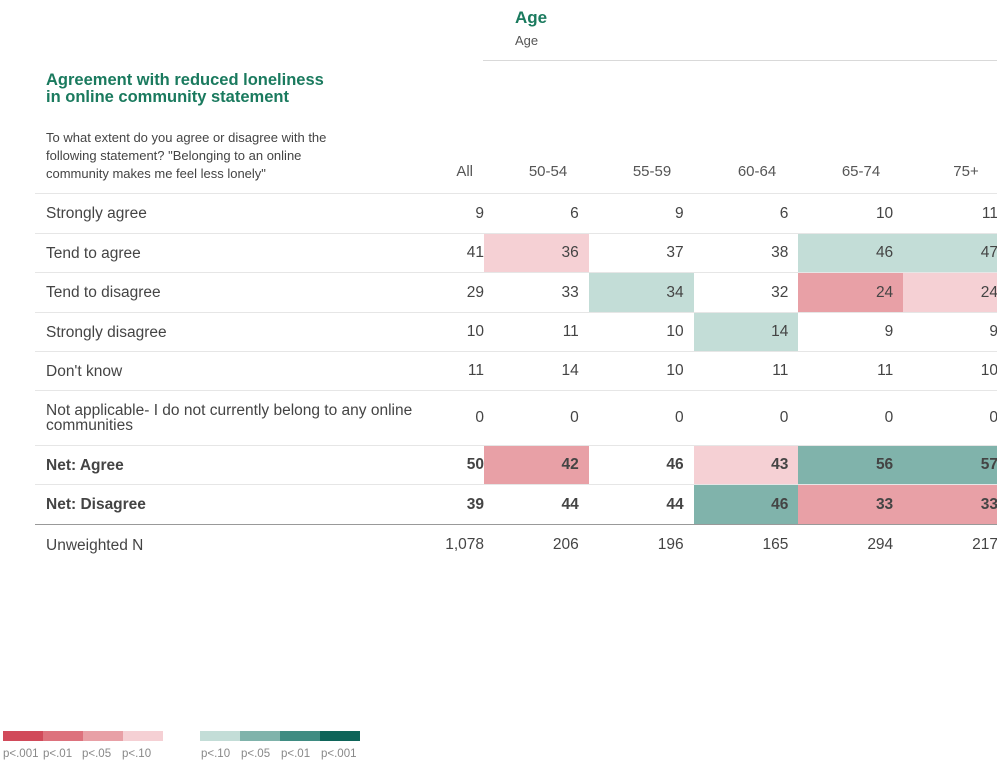 This screenshot has height=768, width=997. Describe the element at coordinates (63, 736) in the screenshot. I see `legend-swatch-neg01` at that location.